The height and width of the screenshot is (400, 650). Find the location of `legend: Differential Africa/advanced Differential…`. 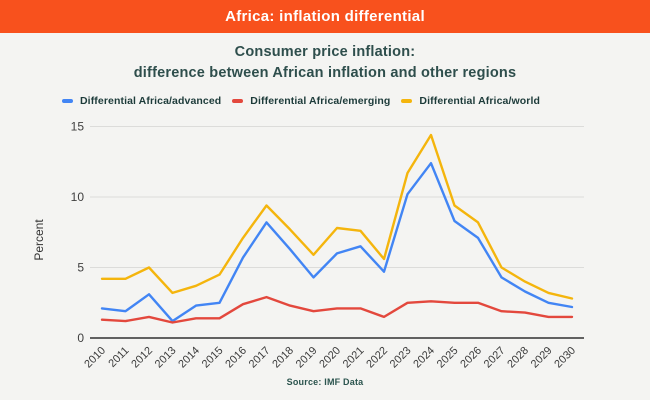

legend: Differential Africa/advanced Differential… is located at coordinates (301, 101).